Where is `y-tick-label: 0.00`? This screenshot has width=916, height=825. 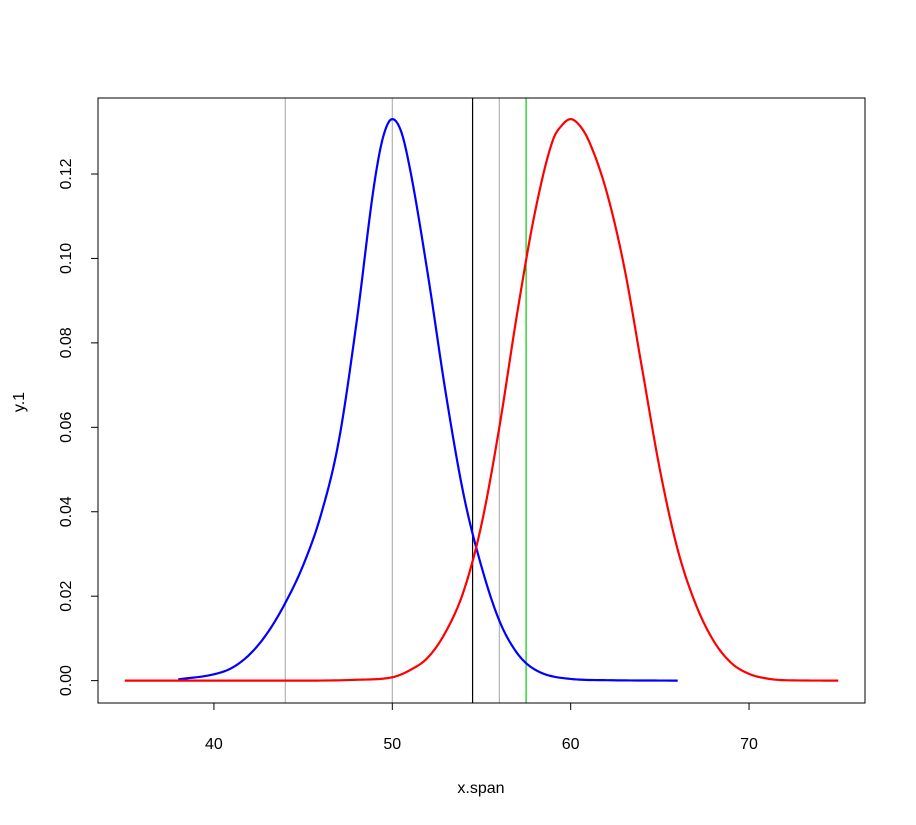 y-tick-label: 0.00 is located at coordinates (66, 680).